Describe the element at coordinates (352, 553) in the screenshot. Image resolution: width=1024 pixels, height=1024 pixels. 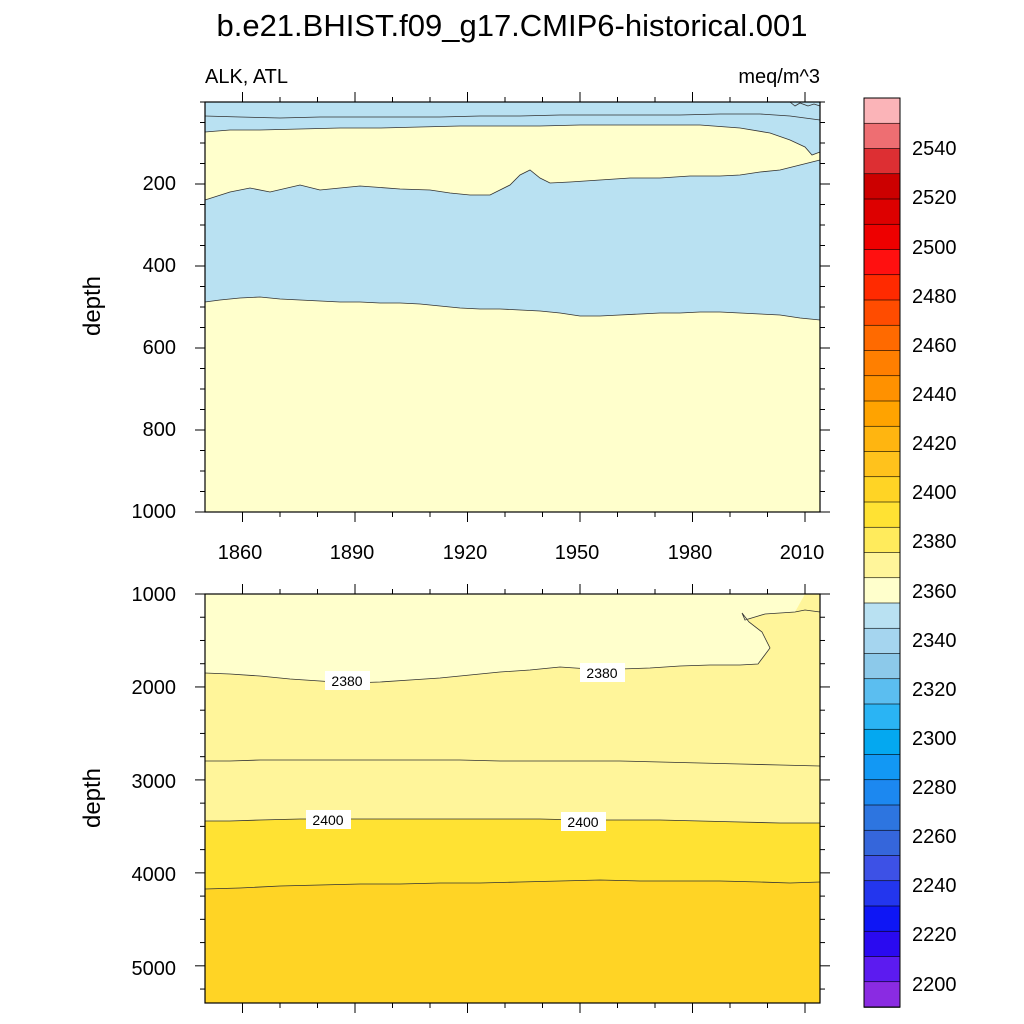
I see `x-tick-label: 1890` at that location.